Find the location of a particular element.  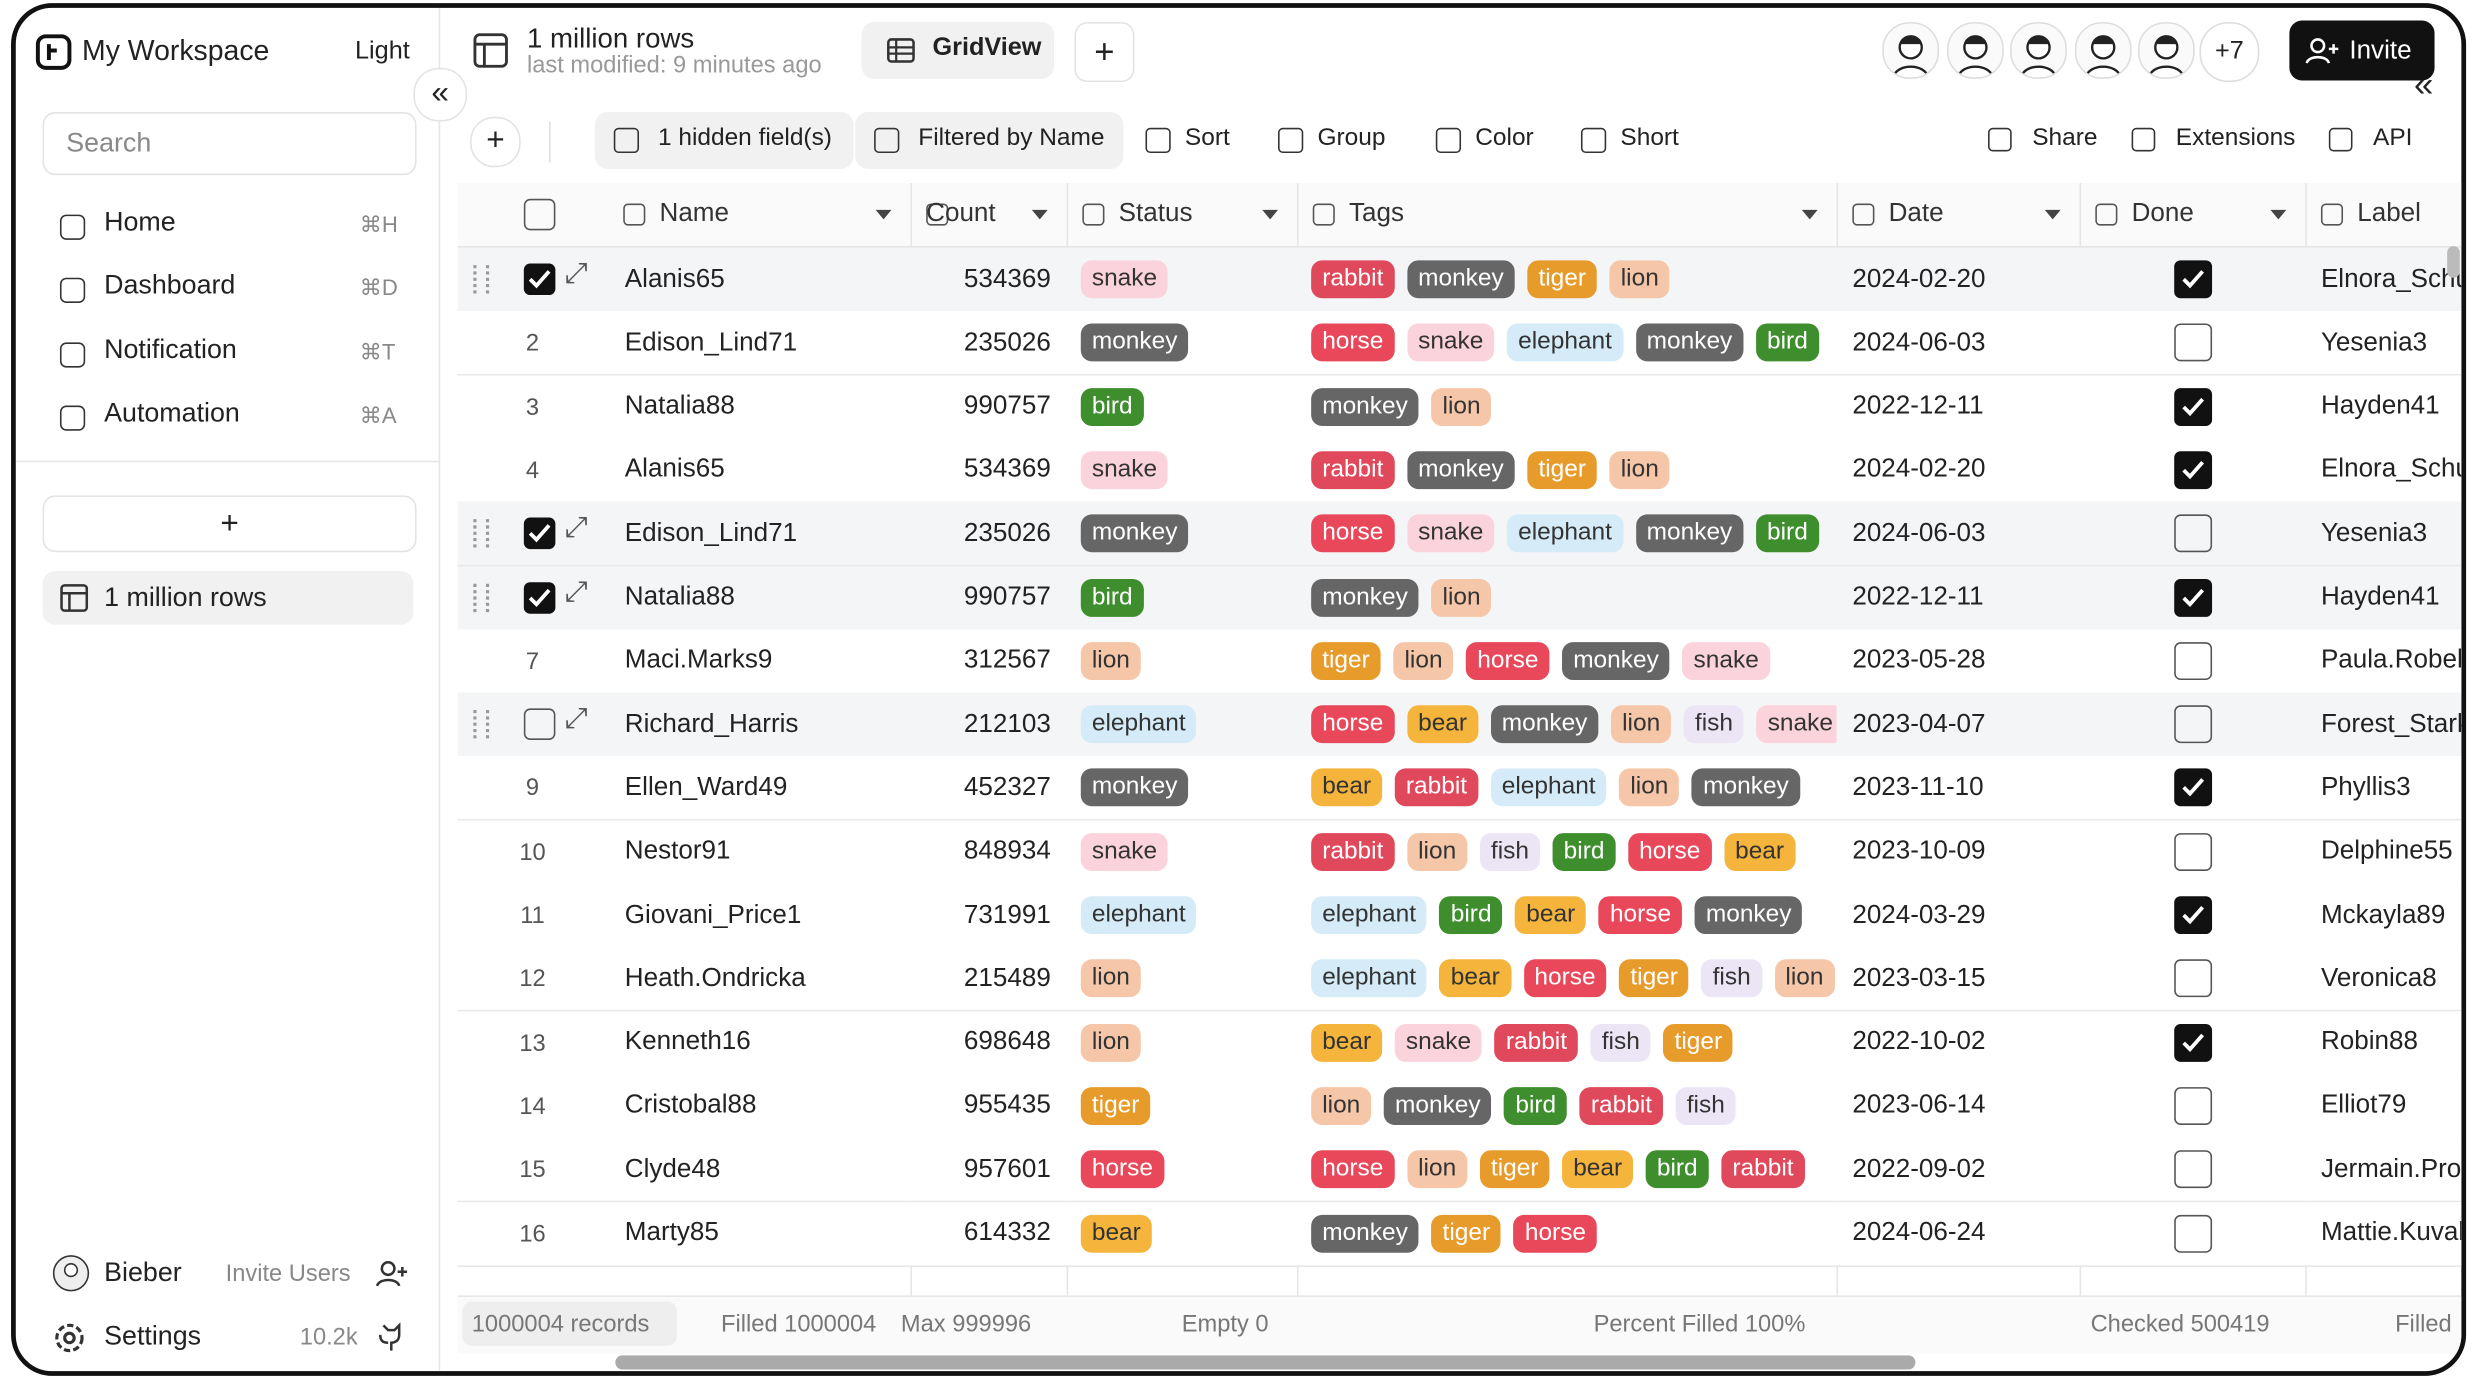

workspace-name: My Workspace is located at coordinates (176, 50).